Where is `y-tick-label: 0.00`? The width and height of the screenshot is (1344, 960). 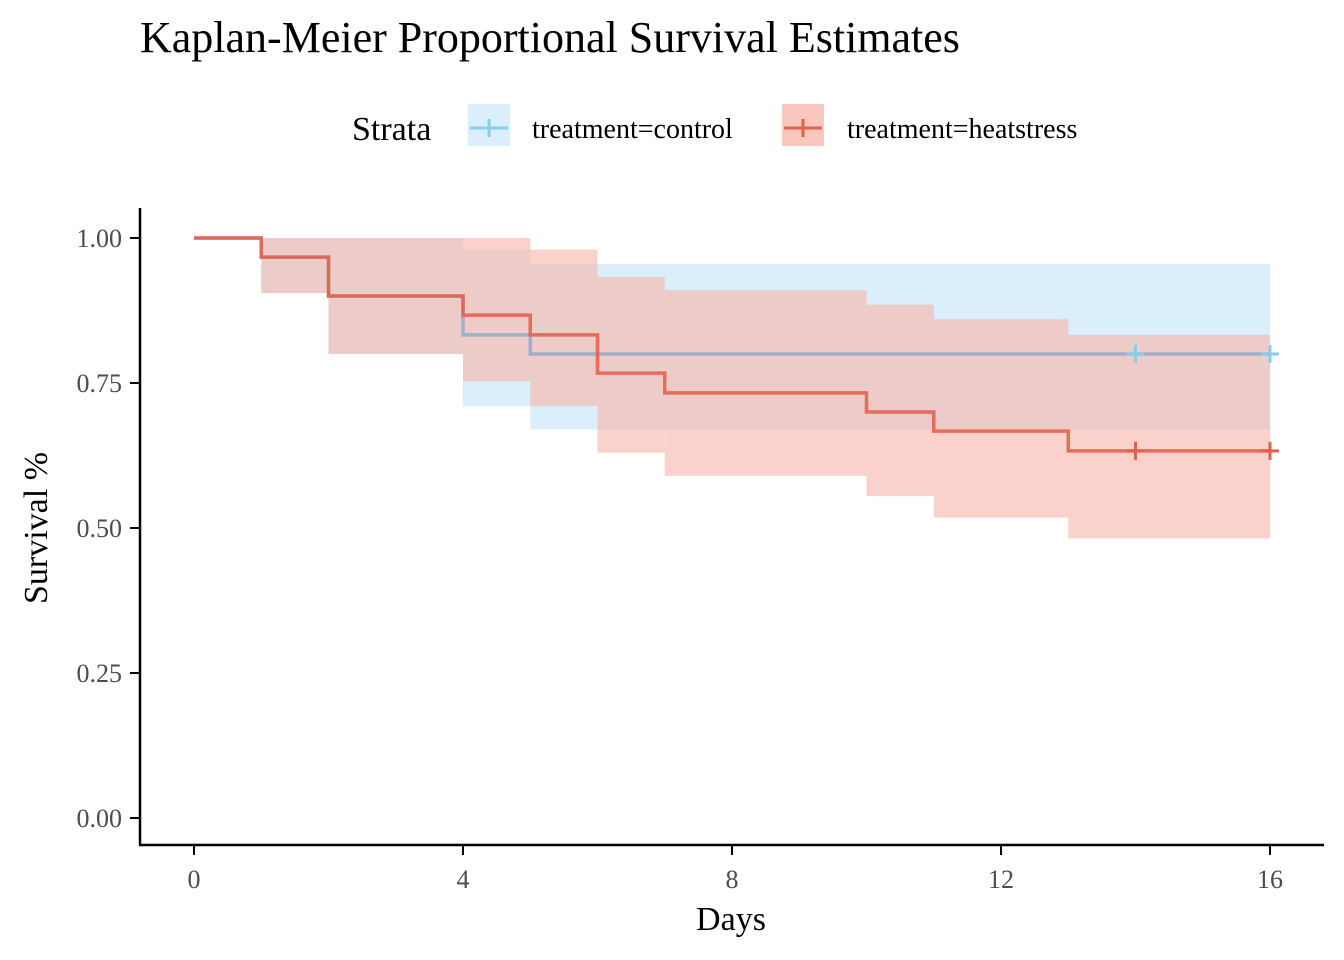
y-tick-label: 0.00 is located at coordinates (100, 818).